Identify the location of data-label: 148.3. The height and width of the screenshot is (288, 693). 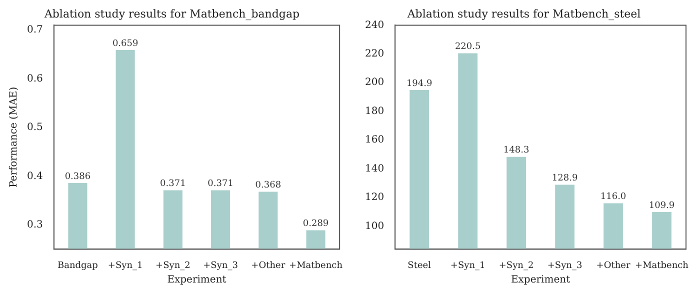
(516, 151).